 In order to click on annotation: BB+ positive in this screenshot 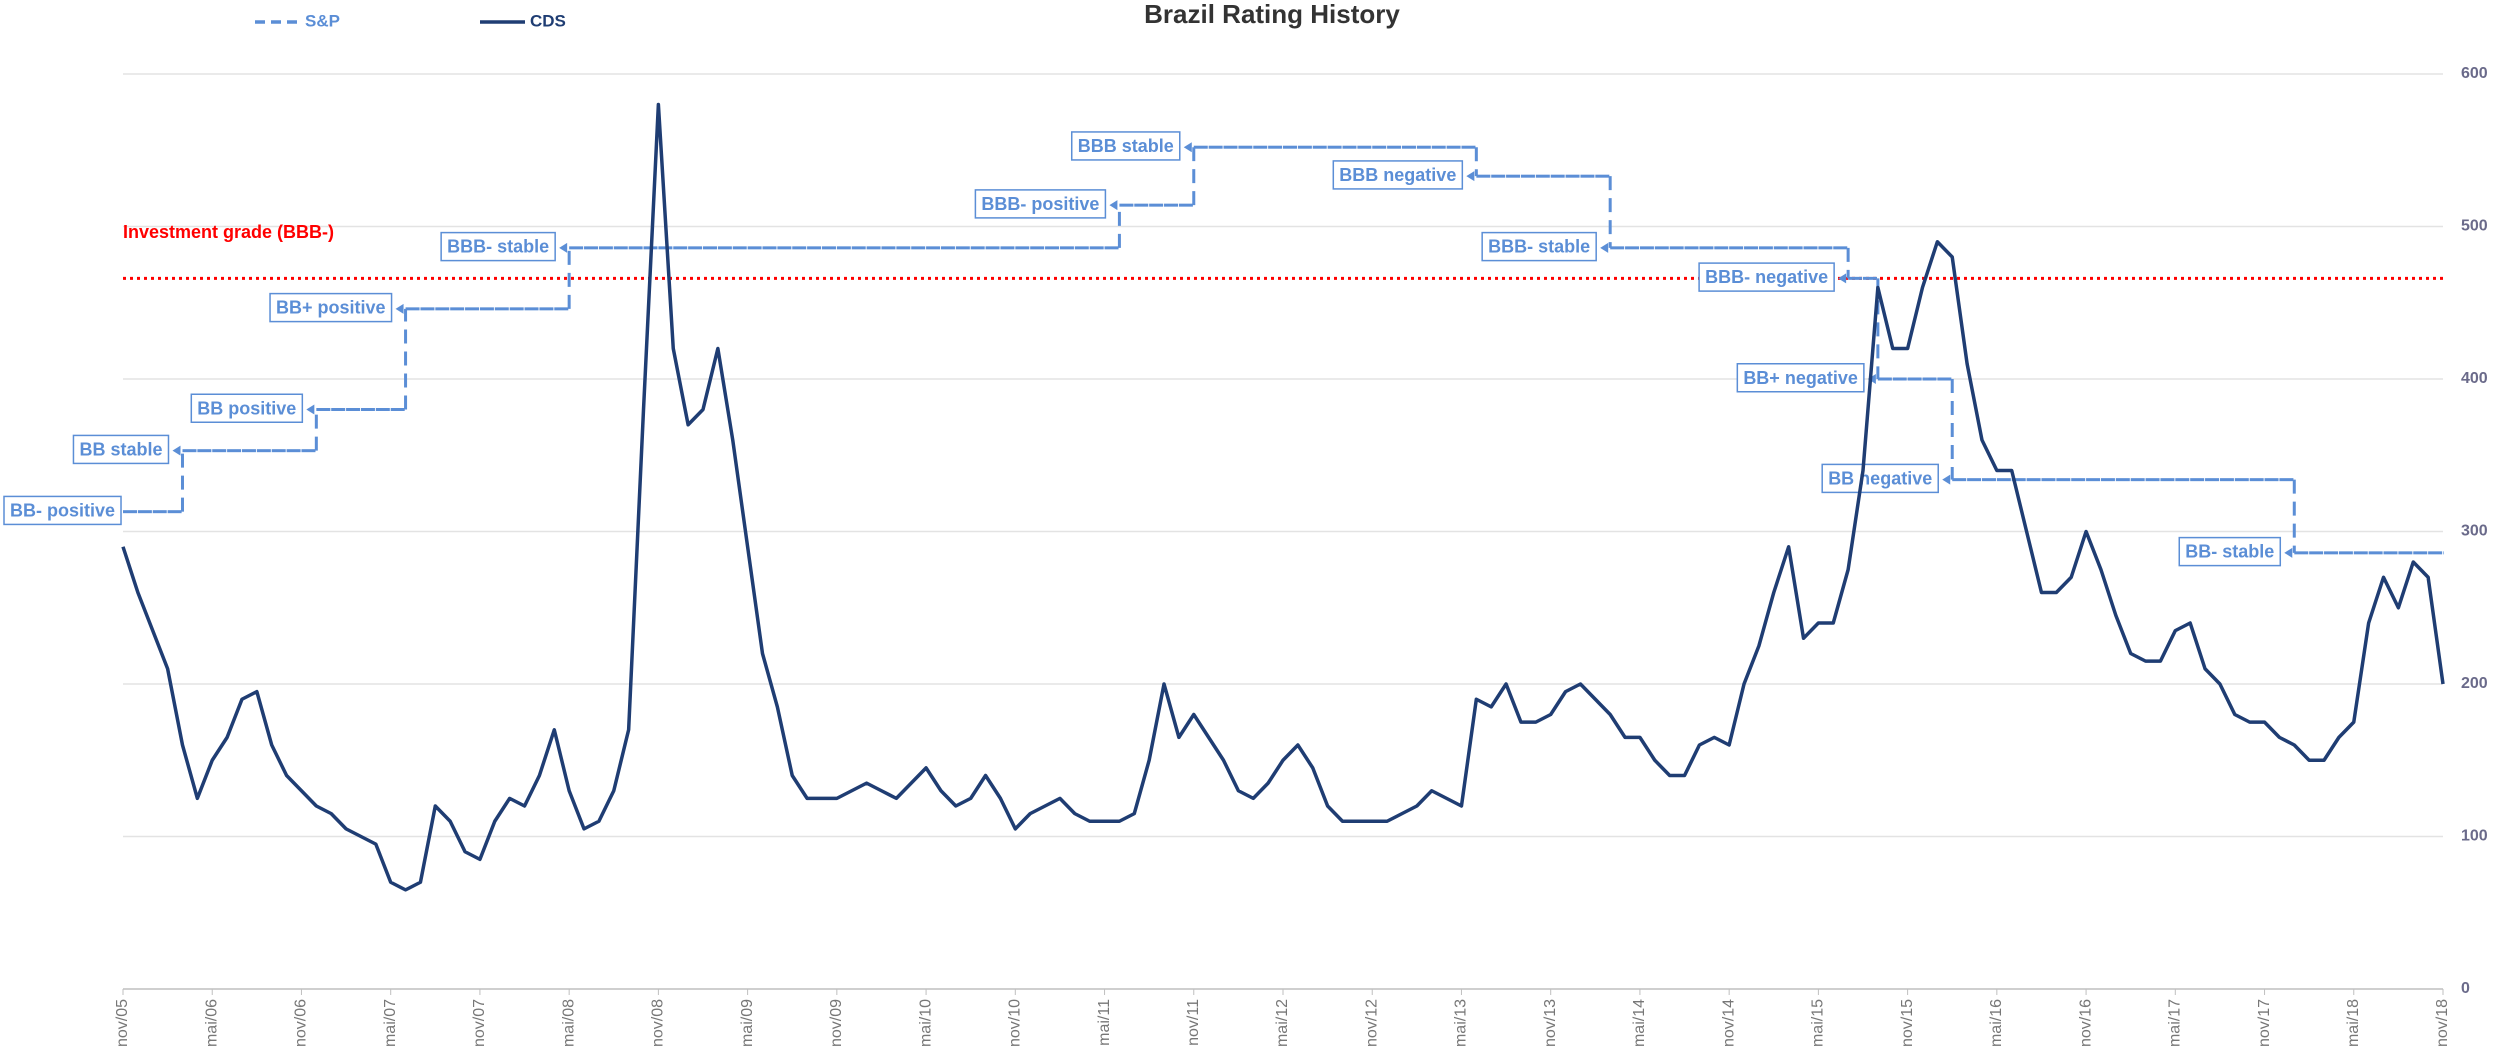, I will do `click(331, 308)`.